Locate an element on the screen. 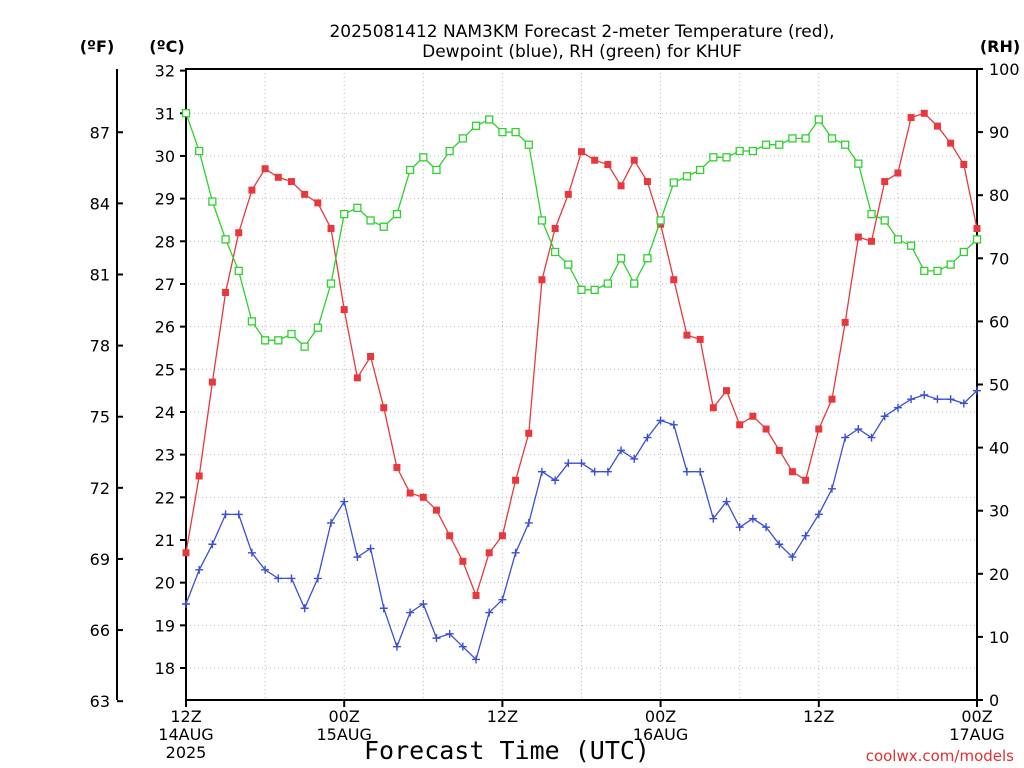 The height and width of the screenshot is (768, 1024). f-tick-label: 84 is located at coordinates (100, 203).